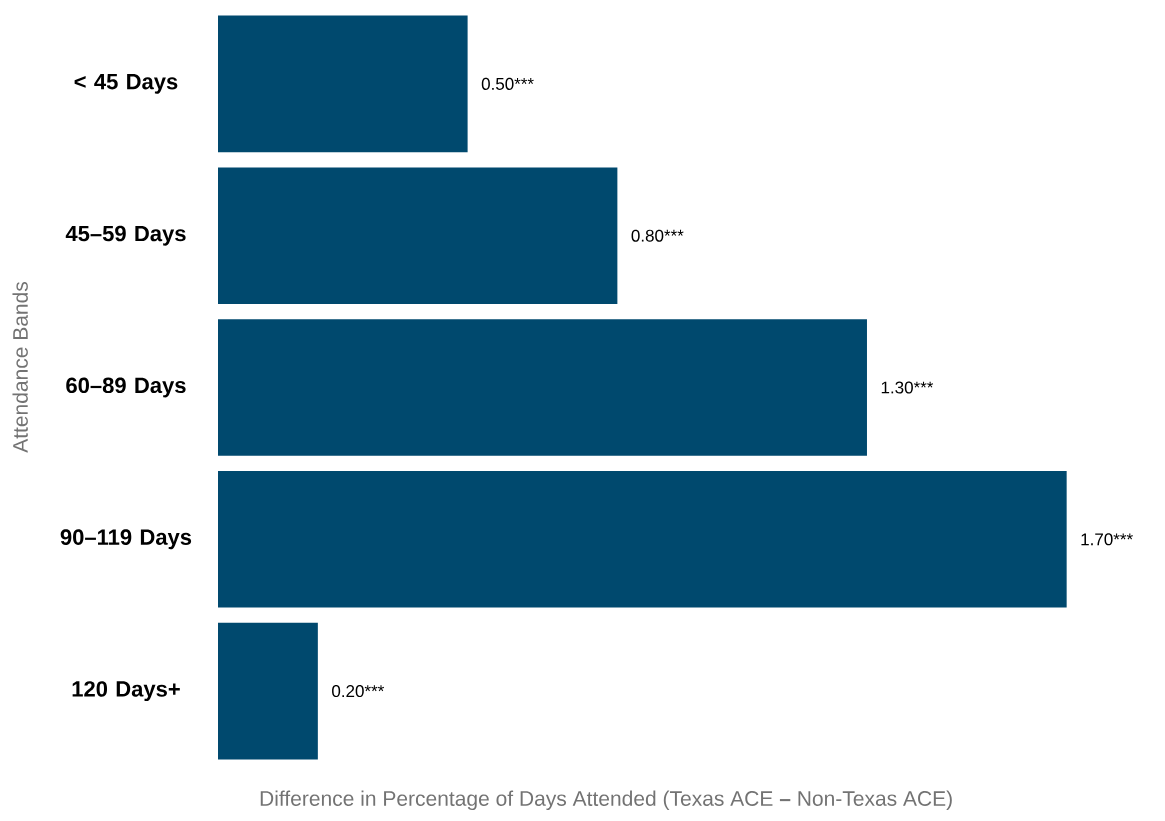 Image resolution: width=1165 pixels, height=821 pixels. What do you see at coordinates (1107, 539) in the screenshot?
I see `data-label: 1.70***` at bounding box center [1107, 539].